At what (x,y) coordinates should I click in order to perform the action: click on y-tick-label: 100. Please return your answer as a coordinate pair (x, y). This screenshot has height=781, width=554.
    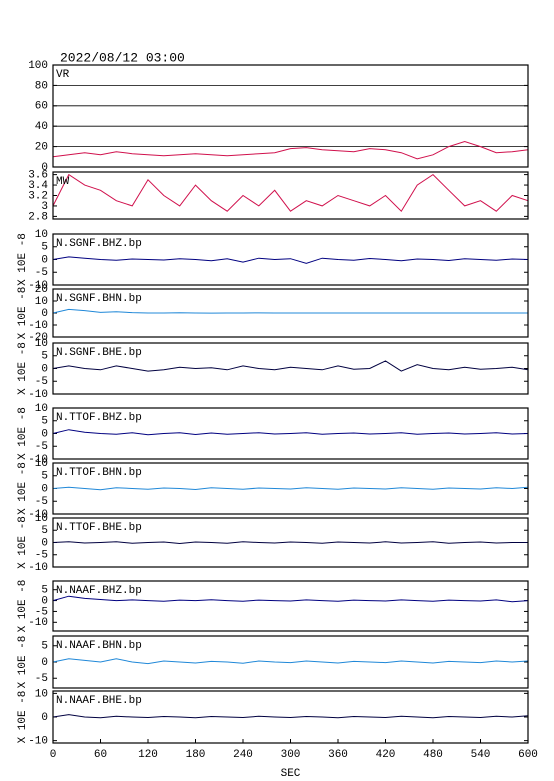
    Looking at the image, I should click on (38, 66).